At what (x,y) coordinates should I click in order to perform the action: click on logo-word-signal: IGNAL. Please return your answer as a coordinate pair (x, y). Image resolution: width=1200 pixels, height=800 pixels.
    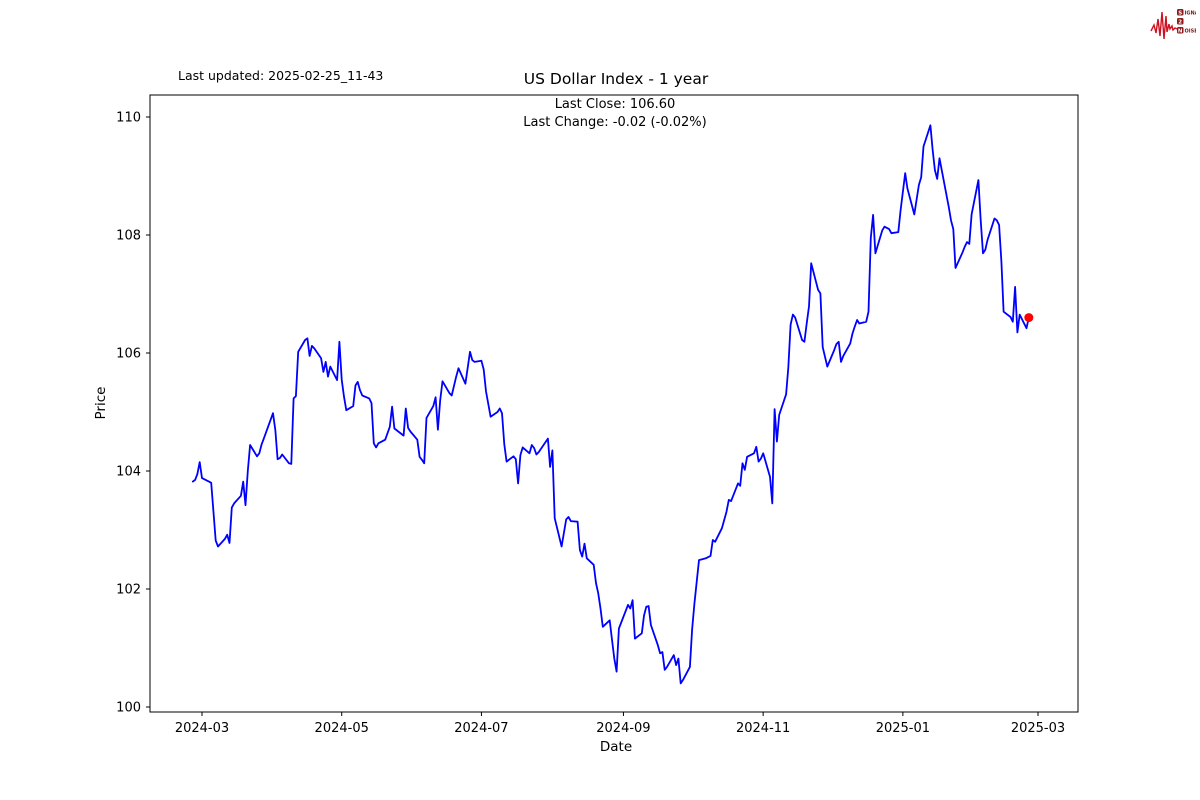
    Looking at the image, I should click on (1191, 14).